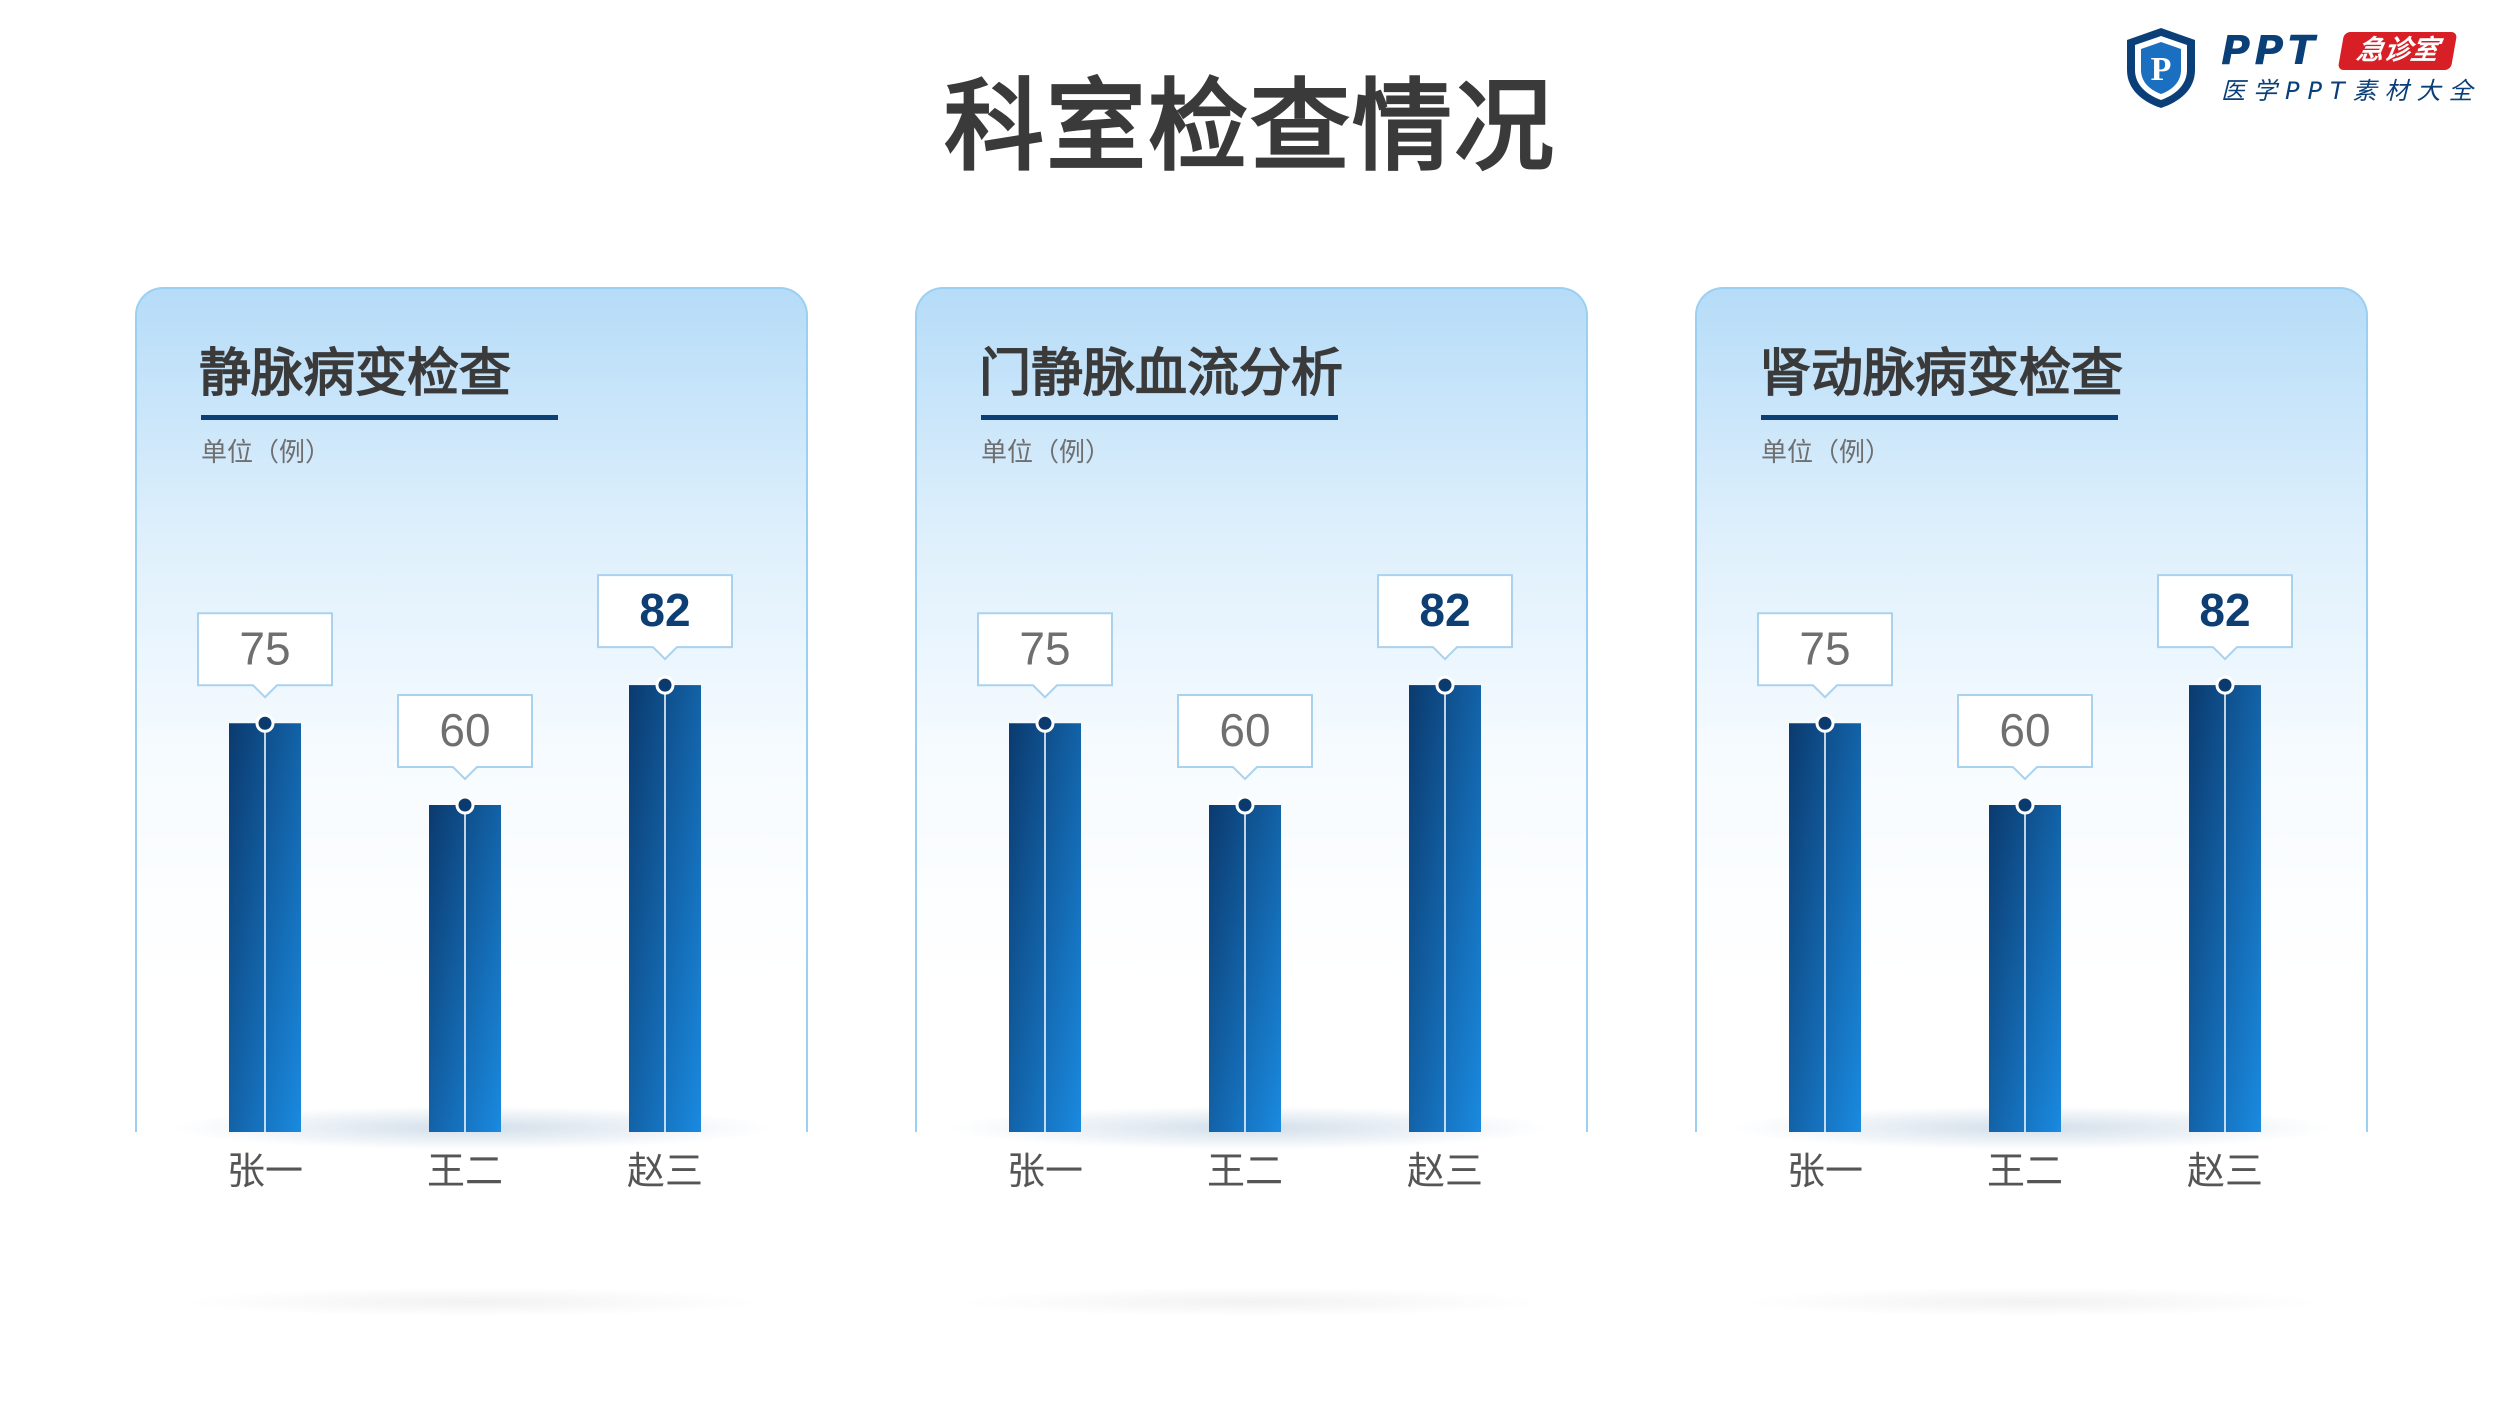 This screenshot has width=2500, height=1406. What do you see at coordinates (1941, 374) in the screenshot?
I see `chart-title: 肾动脉病变检查` at bounding box center [1941, 374].